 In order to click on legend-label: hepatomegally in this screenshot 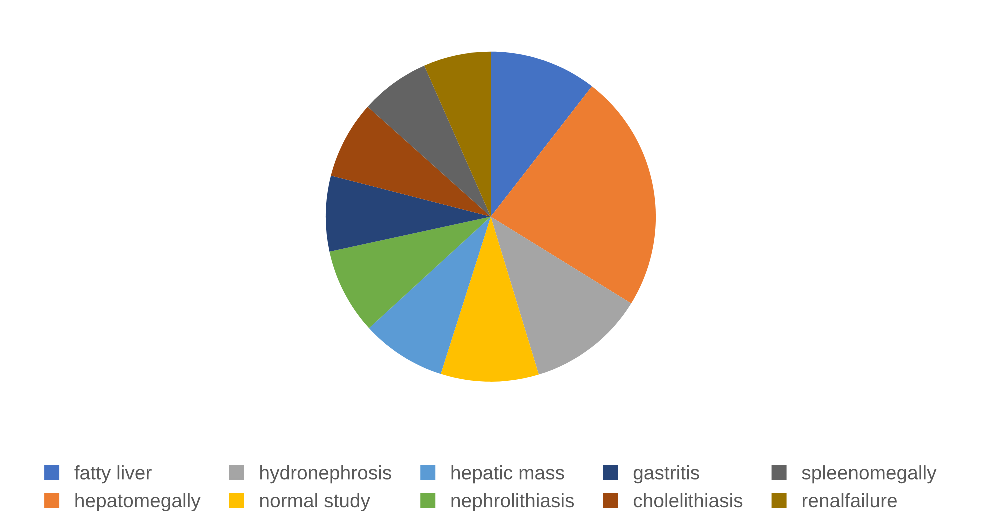, I will do `click(138, 502)`.